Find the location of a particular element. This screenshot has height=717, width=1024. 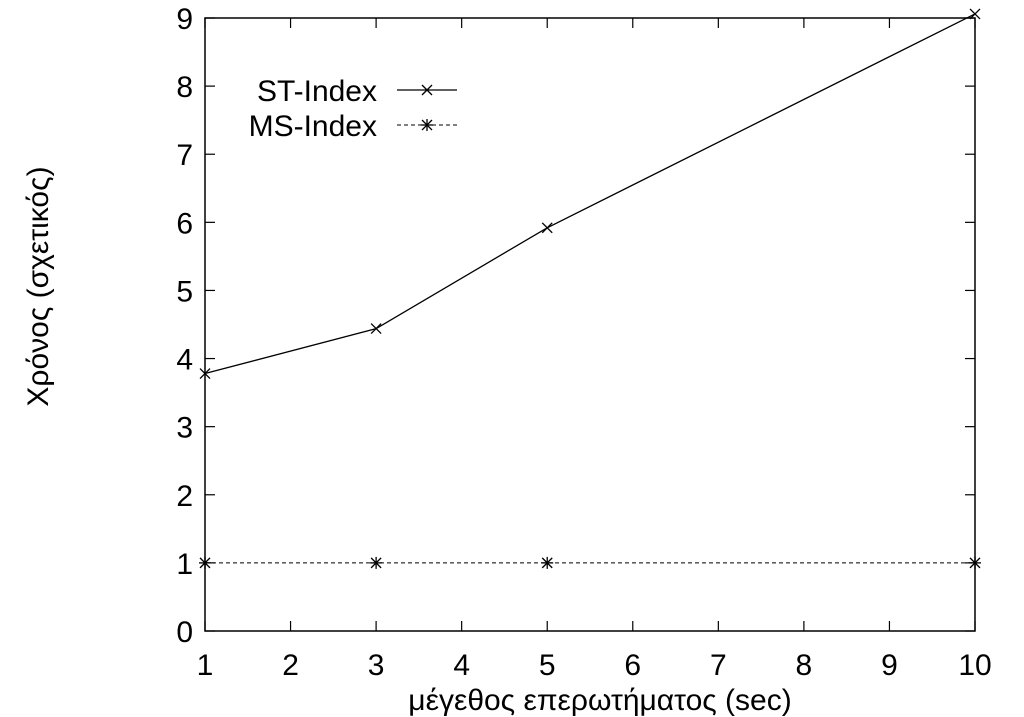

x-tick-label: 3 is located at coordinates (376, 665).